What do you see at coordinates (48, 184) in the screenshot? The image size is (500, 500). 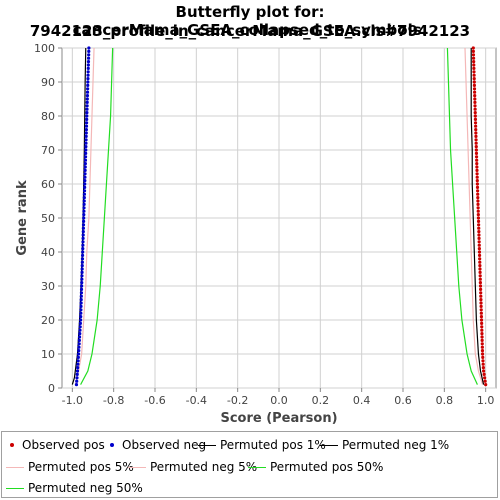 I see `y-tick-label: 60` at bounding box center [48, 184].